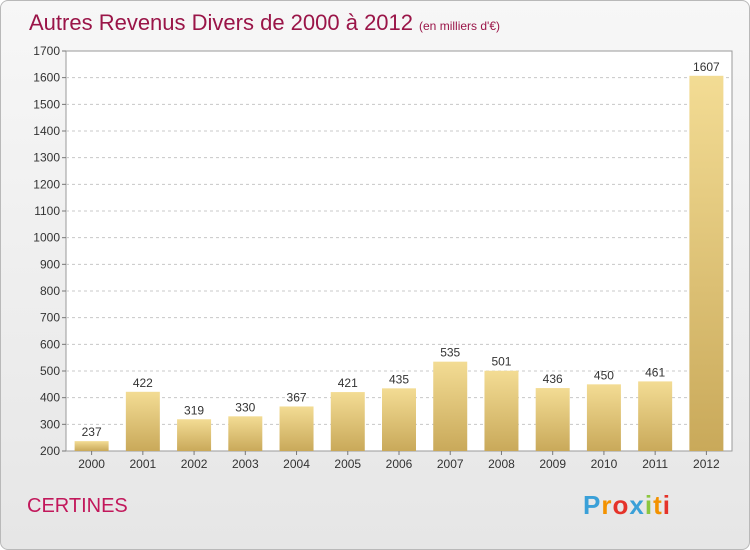 The image size is (750, 550). What do you see at coordinates (46, 158) in the screenshot?
I see `y-tick-label: 1300` at bounding box center [46, 158].